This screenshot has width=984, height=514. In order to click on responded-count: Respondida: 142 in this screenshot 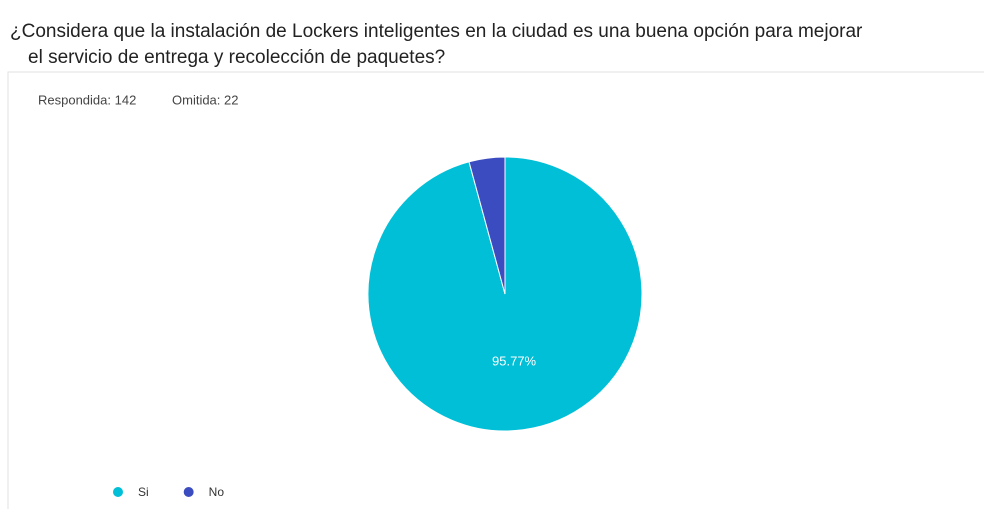, I will do `click(87, 99)`.